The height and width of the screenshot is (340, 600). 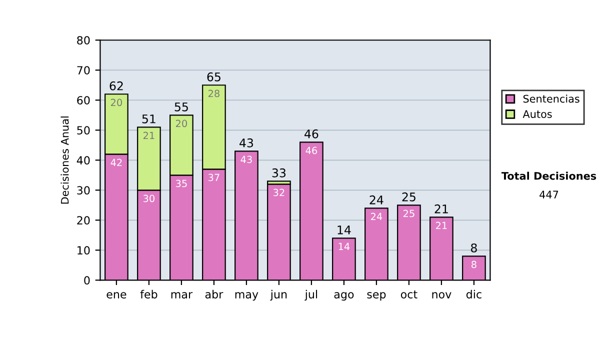 What do you see at coordinates (474, 264) in the screenshot?
I see `data-label: 8` at bounding box center [474, 264].